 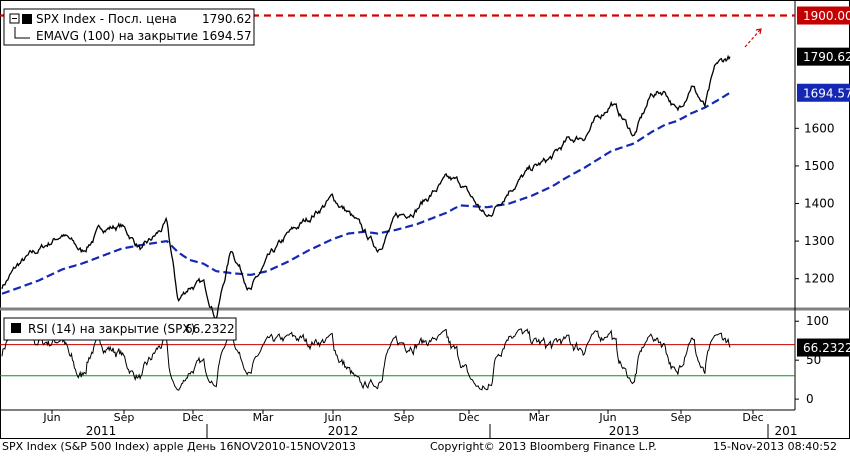 I want to click on year-label: 2013, so click(x=624, y=431).